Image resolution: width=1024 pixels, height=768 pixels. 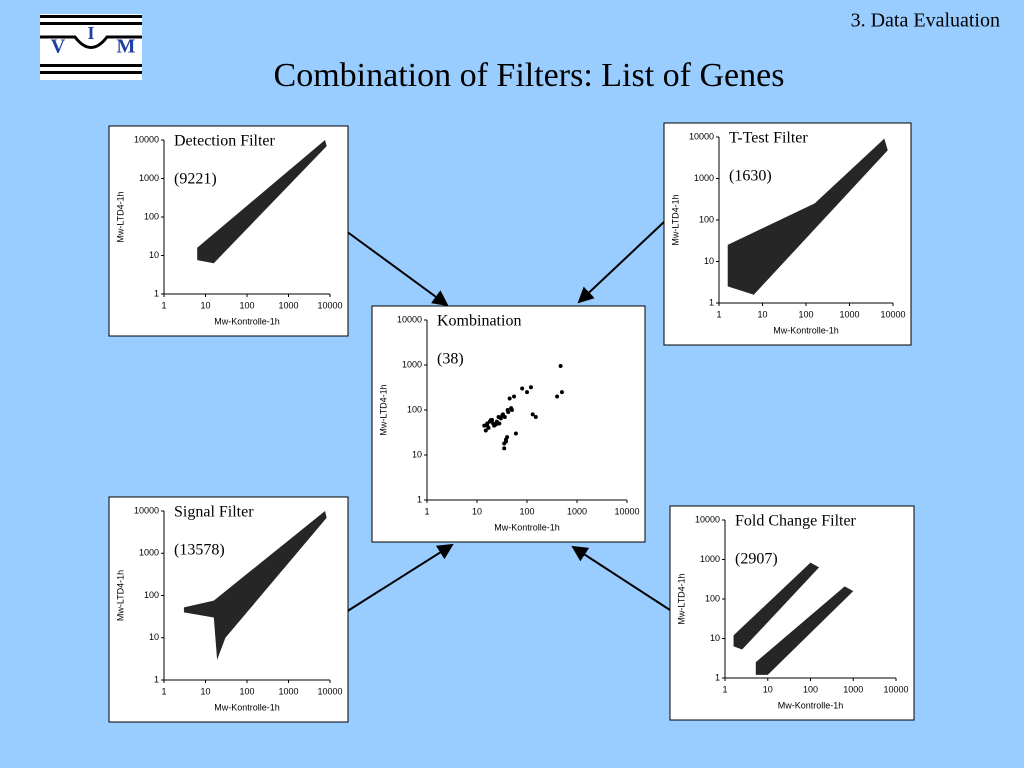 What do you see at coordinates (768, 138) in the screenshot?
I see `chart-title: T-Test Filter` at bounding box center [768, 138].